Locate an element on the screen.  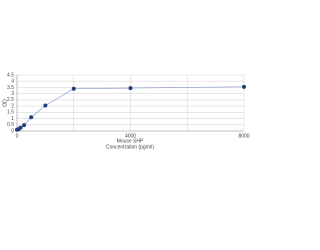
y-axis-label: OD is located at coordinates (5, 103).